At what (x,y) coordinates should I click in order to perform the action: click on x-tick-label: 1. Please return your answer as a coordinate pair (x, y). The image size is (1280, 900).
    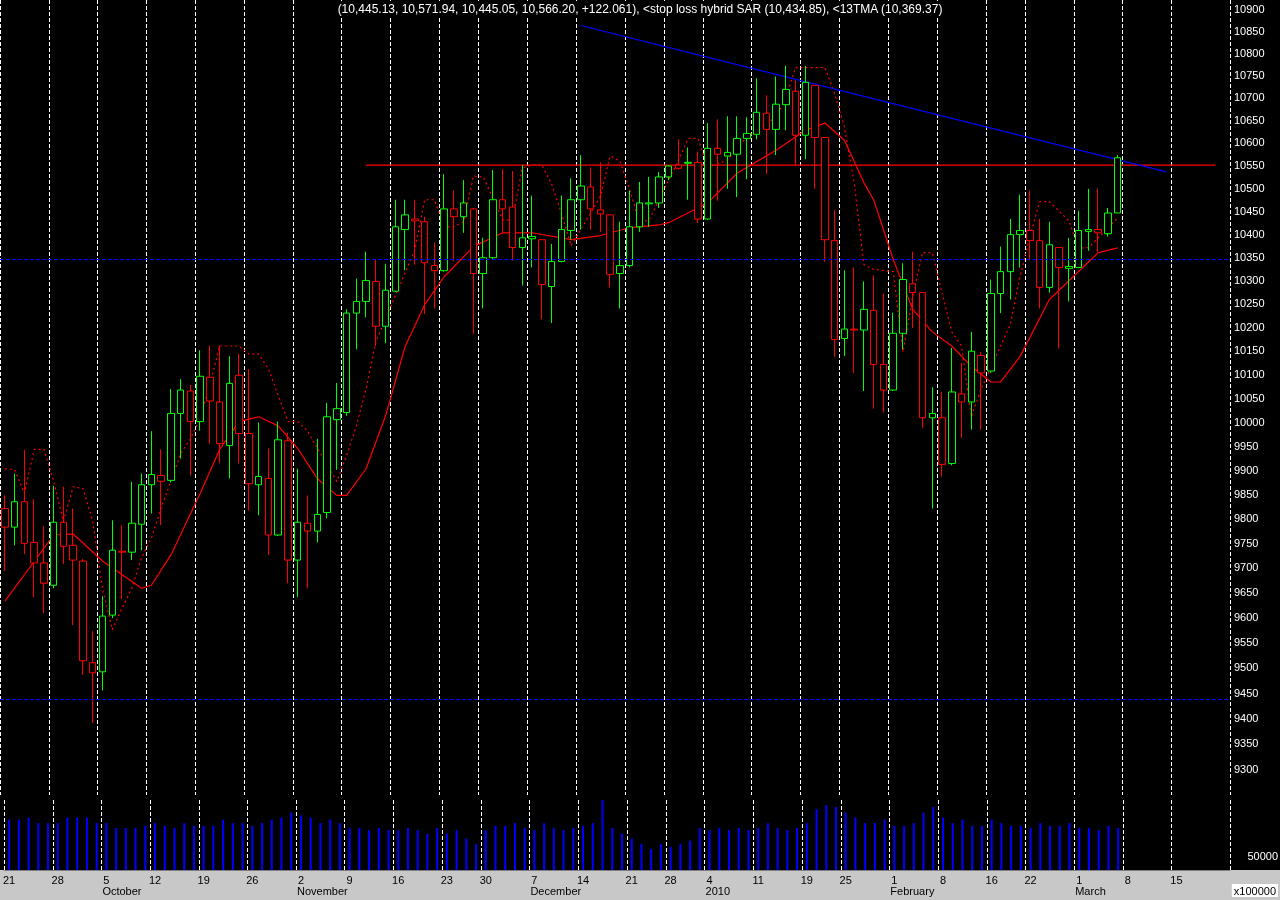
    Looking at the image, I should click on (1079, 879).